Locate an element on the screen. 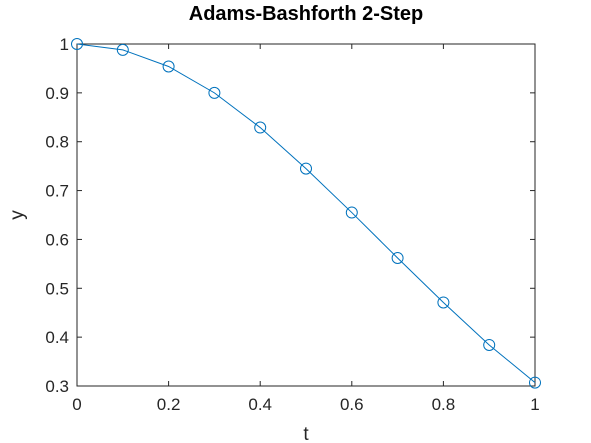 Image resolution: width=591 pixels, height=443 pixels. x-tick-label: 0.4 is located at coordinates (260, 404).